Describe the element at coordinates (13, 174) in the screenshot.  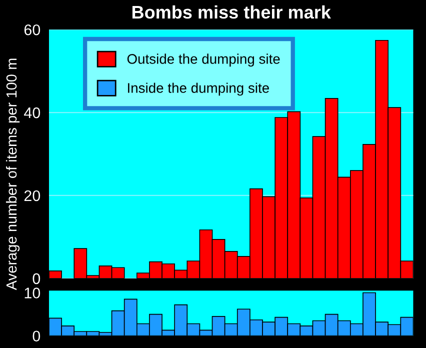
I see `y-axis-title: Average number of items per 100 m` at that location.